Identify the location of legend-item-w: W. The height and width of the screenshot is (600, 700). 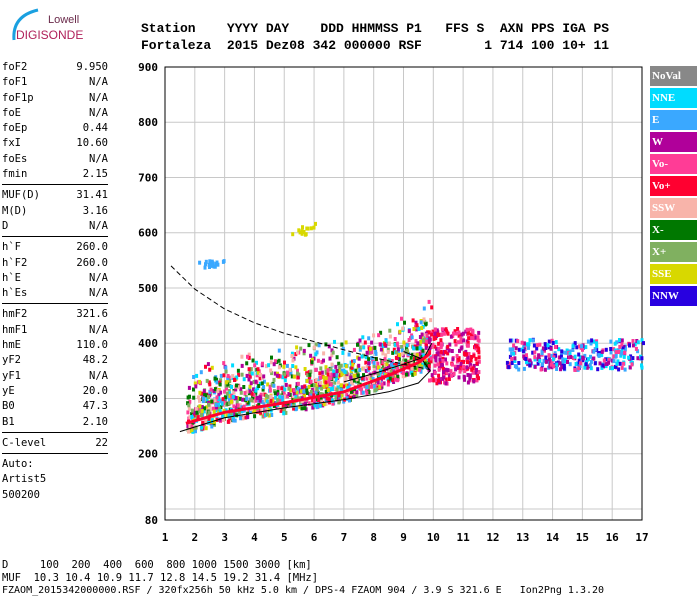
(673, 142).